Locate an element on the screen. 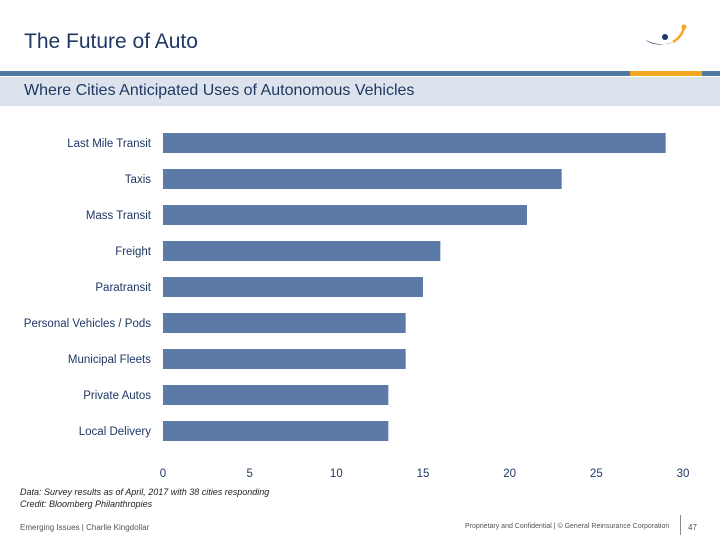  bar-mass-transit is located at coordinates (345, 215).